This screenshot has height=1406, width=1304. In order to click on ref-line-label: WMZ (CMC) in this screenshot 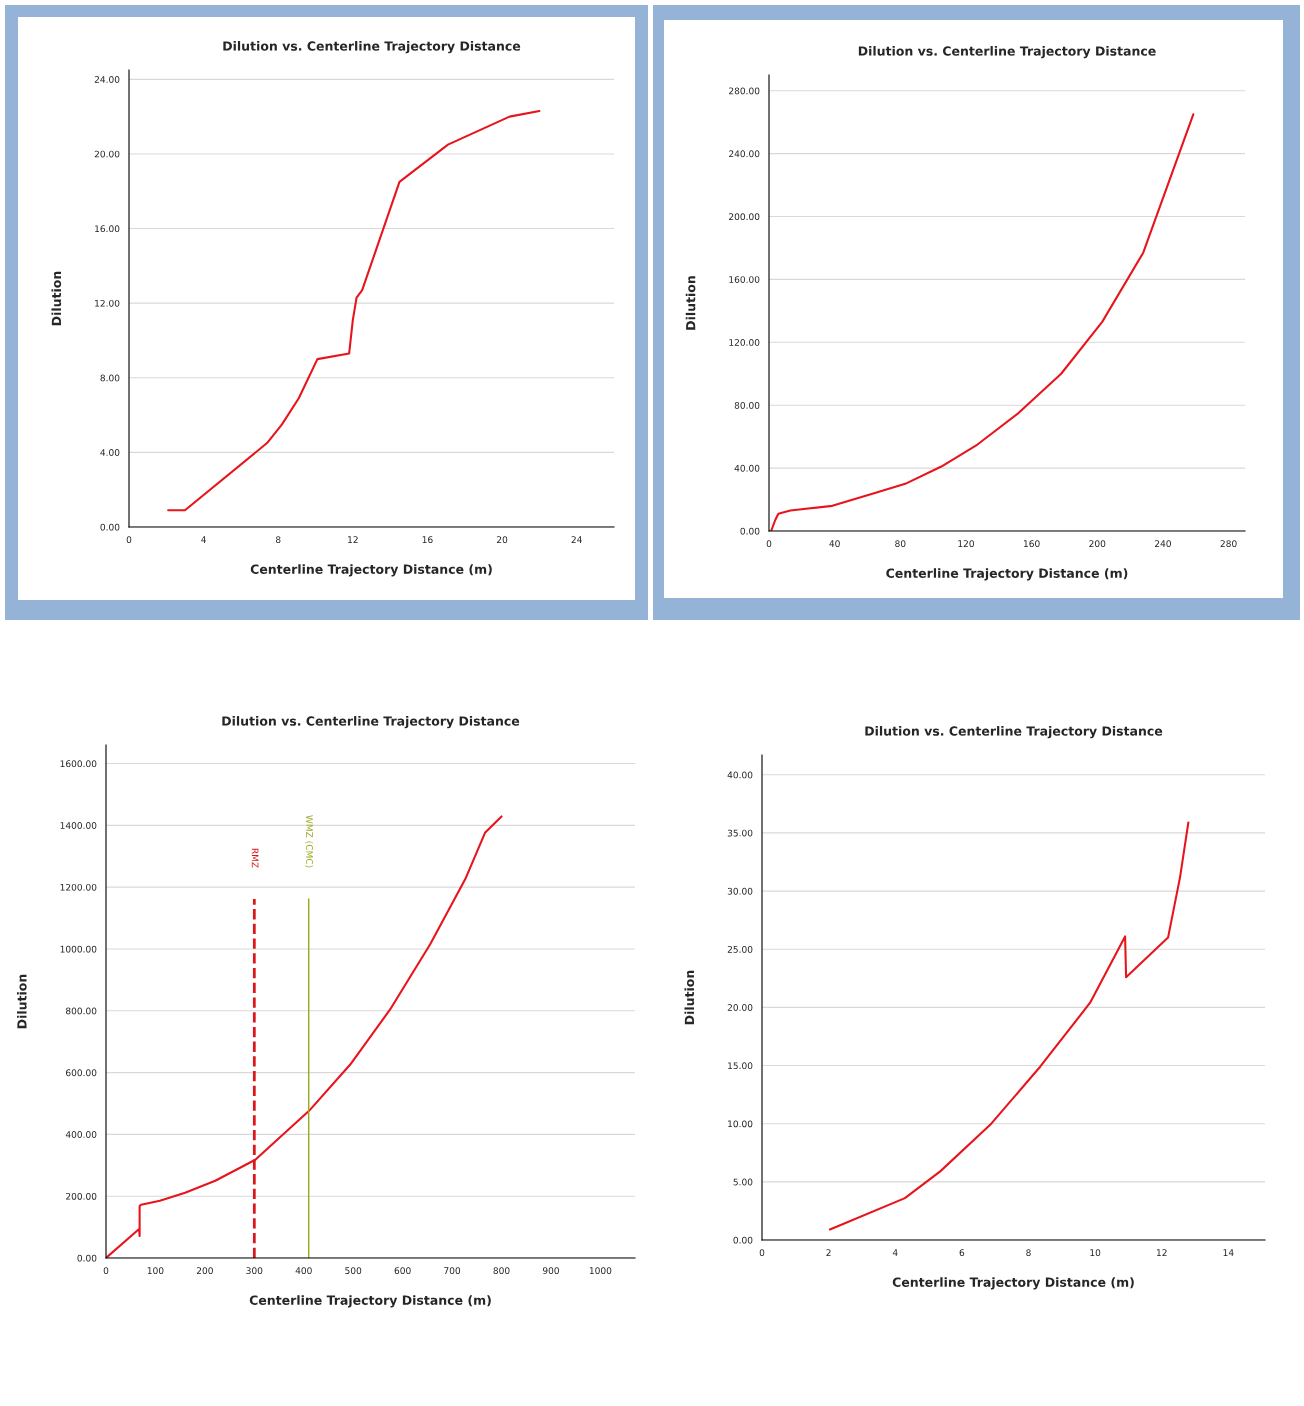, I will do `click(309, 841)`.